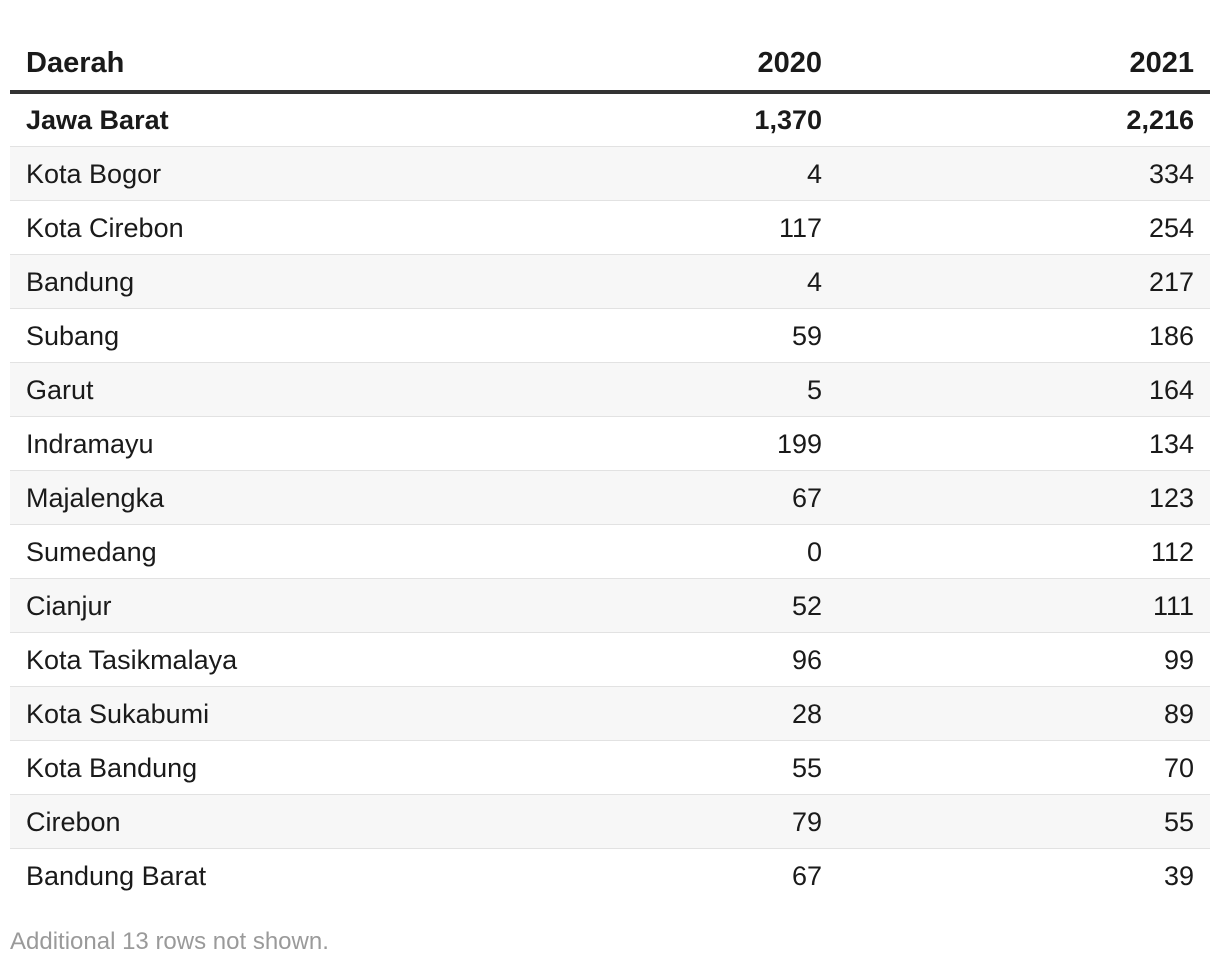 This screenshot has width=1220, height=970. I want to click on cell-2020: 96, so click(644, 659).